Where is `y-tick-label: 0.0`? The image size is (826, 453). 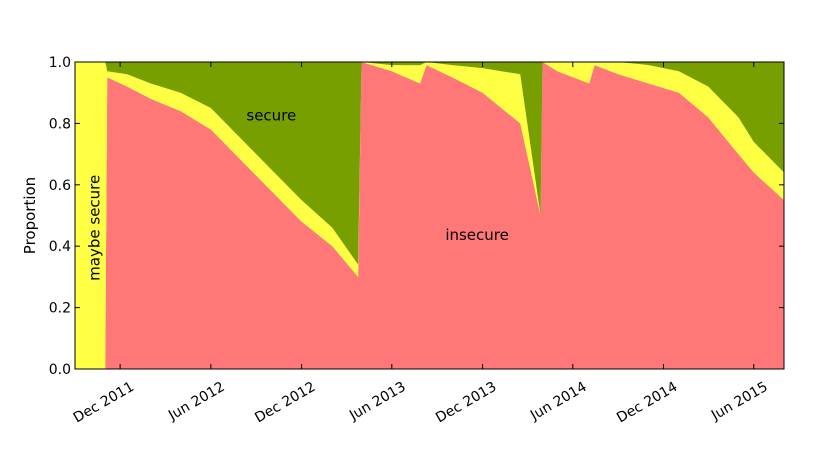 y-tick-label: 0.0 is located at coordinates (60, 370).